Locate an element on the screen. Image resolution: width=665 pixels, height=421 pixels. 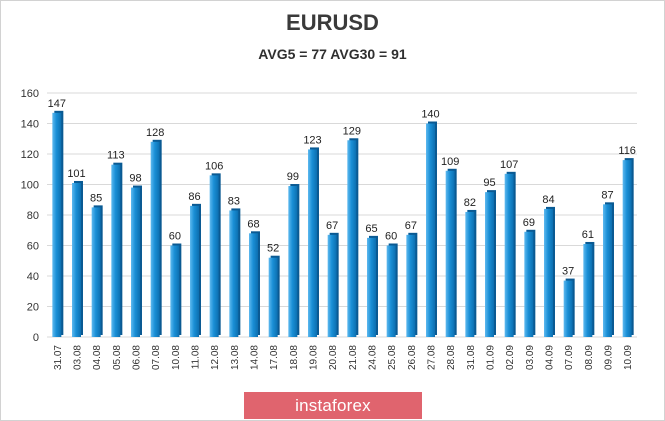
data-label: 109 is located at coordinates (450, 162).